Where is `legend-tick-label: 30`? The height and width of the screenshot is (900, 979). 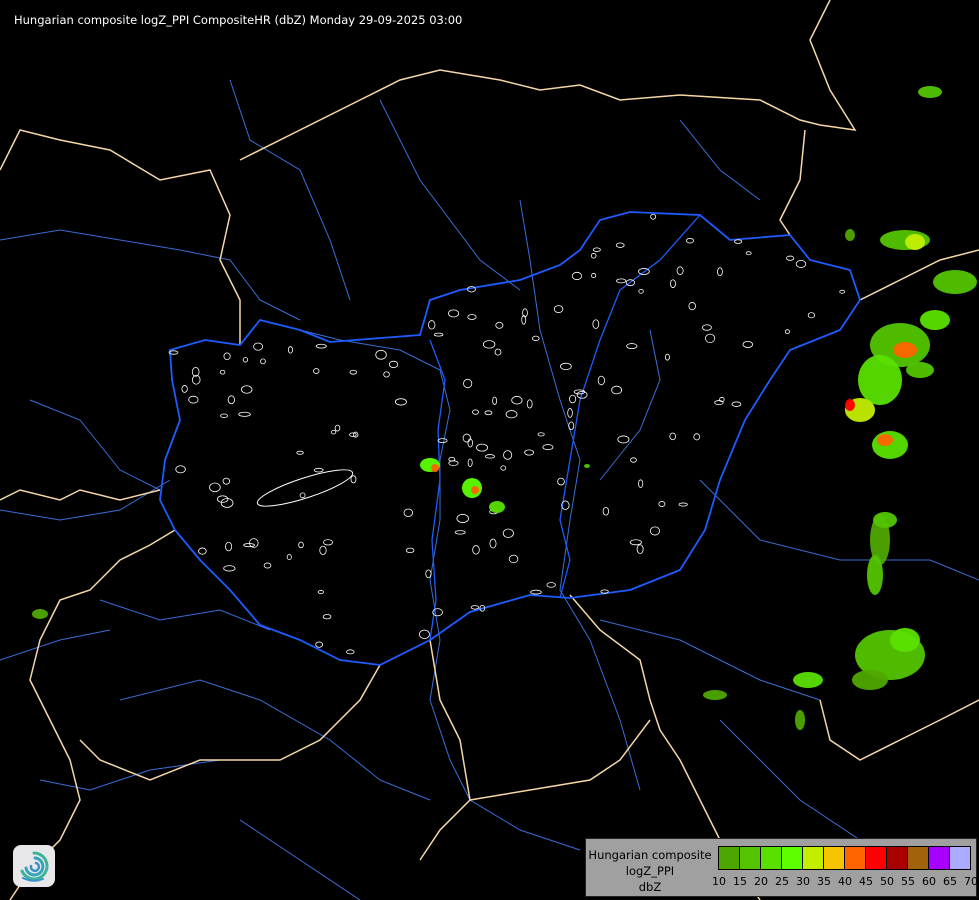
legend-tick-label: 30 is located at coordinates (803, 881).